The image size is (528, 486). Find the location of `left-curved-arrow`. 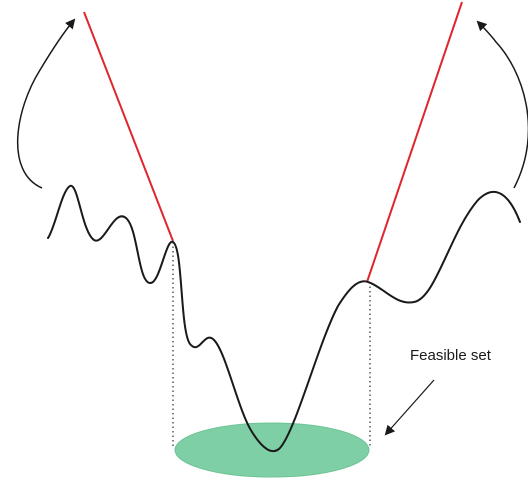

left-curved-arrow is located at coordinates (46, 103).